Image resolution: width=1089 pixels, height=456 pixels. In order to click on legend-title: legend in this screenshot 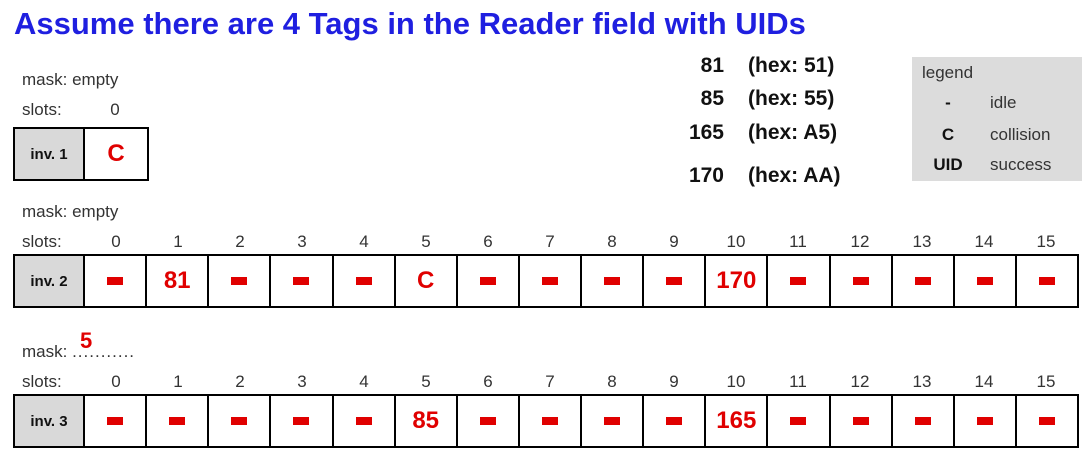, I will do `click(948, 72)`.